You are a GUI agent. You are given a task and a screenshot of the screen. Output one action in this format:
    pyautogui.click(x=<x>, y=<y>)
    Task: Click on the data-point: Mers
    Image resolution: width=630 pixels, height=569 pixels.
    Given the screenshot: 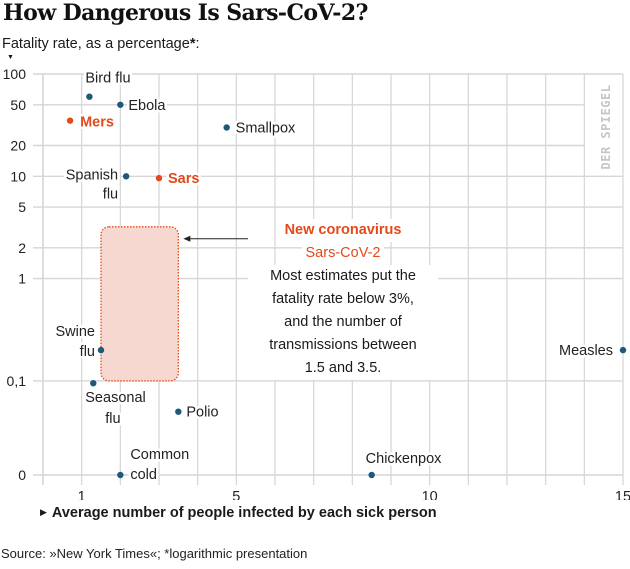 What is the action you would take?
    pyautogui.click(x=91, y=122)
    